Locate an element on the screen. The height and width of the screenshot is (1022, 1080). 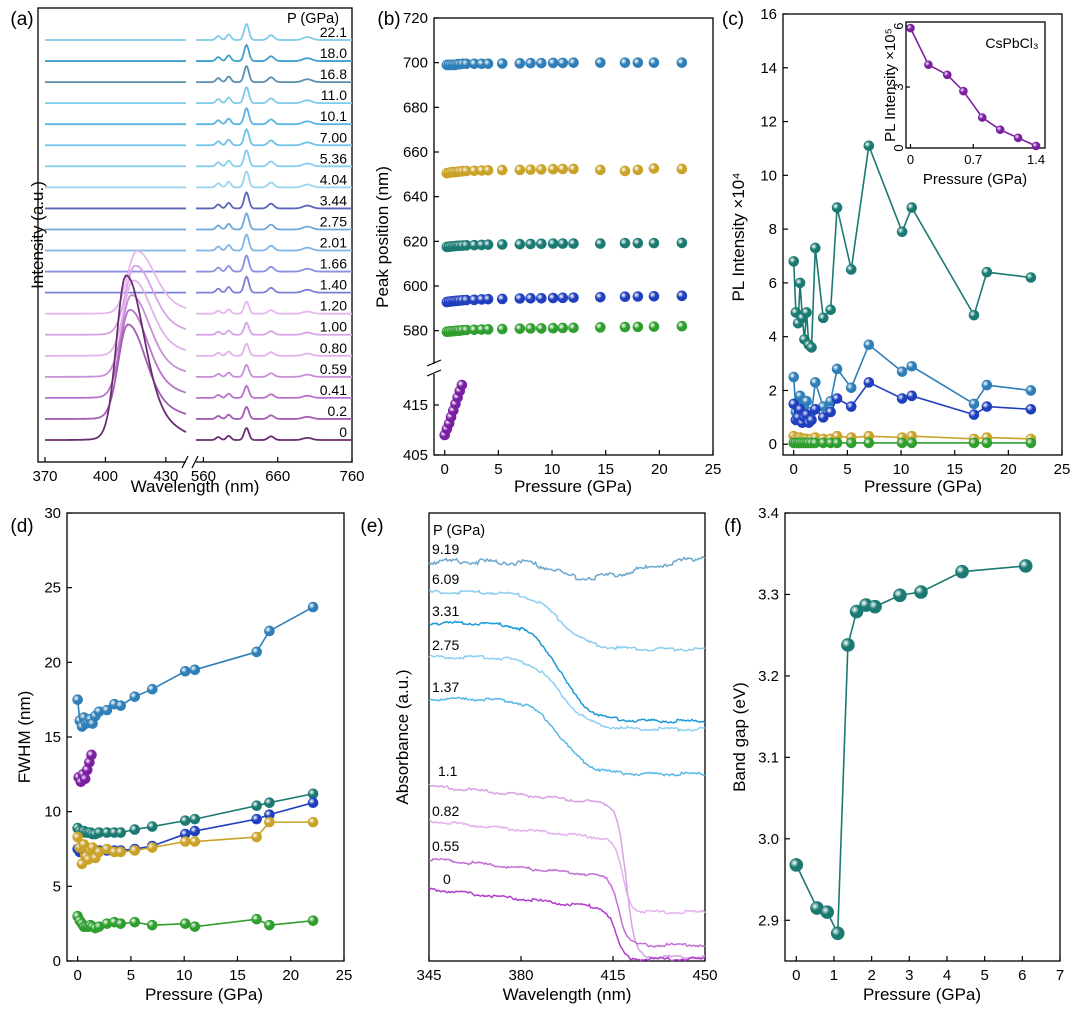
e-legend-title: P (GPa) is located at coordinates (459, 531).